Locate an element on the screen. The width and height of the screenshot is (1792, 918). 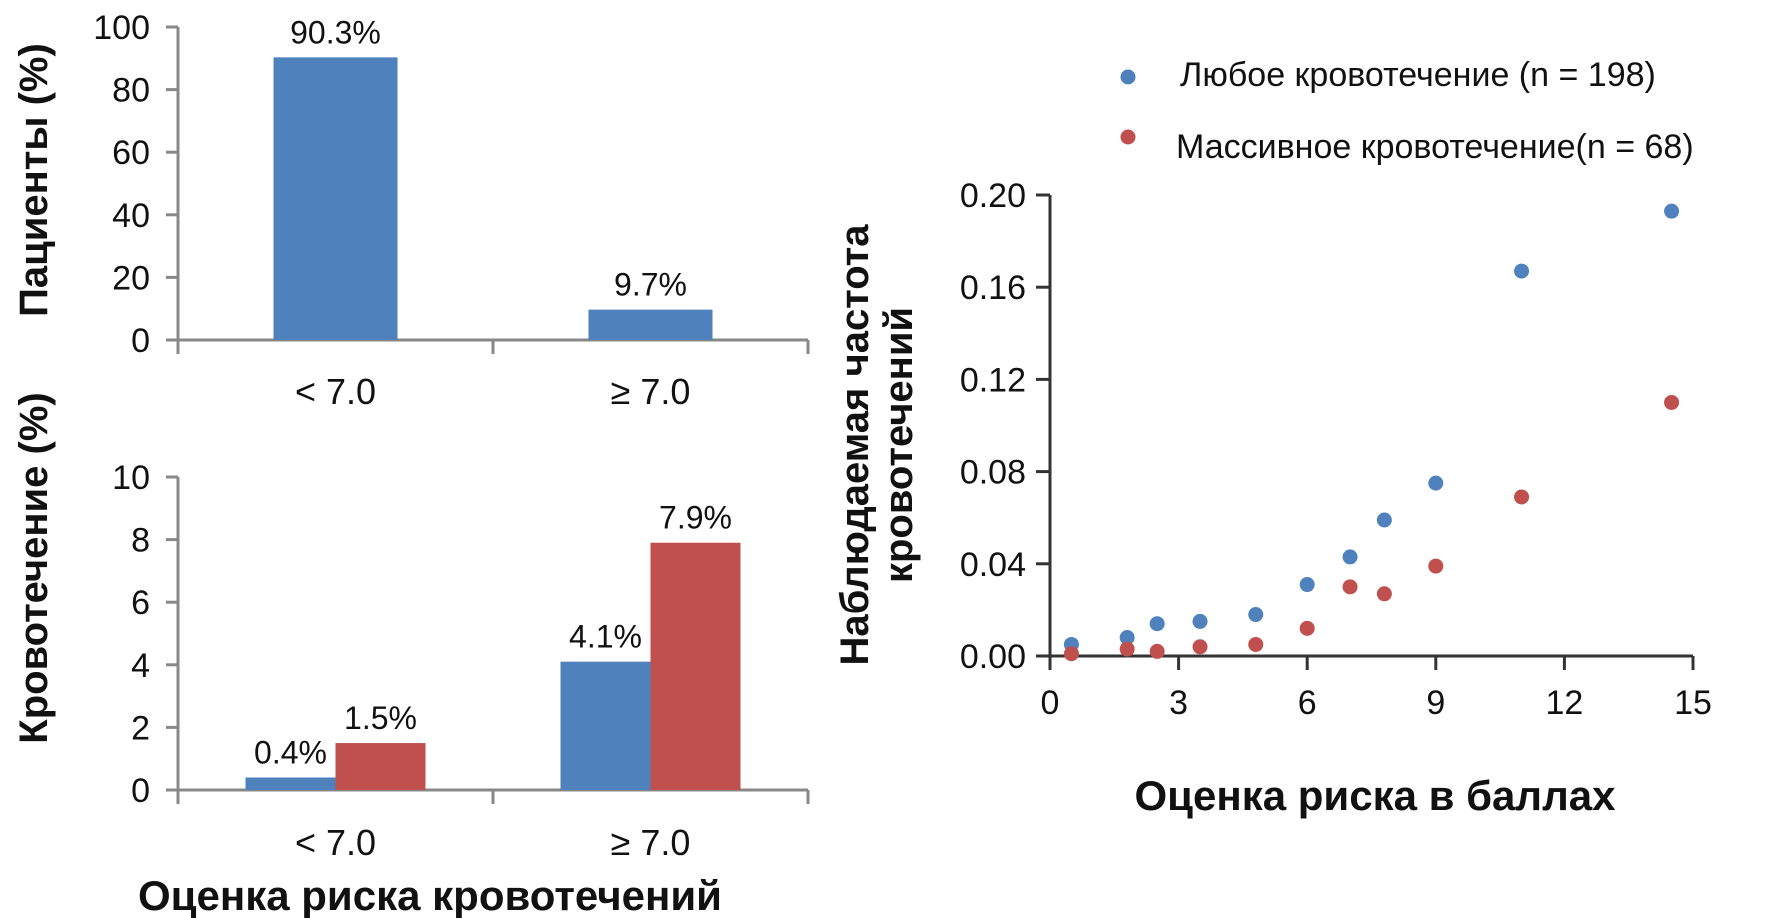
bar-value-label: 4.1% is located at coordinates (605, 637).